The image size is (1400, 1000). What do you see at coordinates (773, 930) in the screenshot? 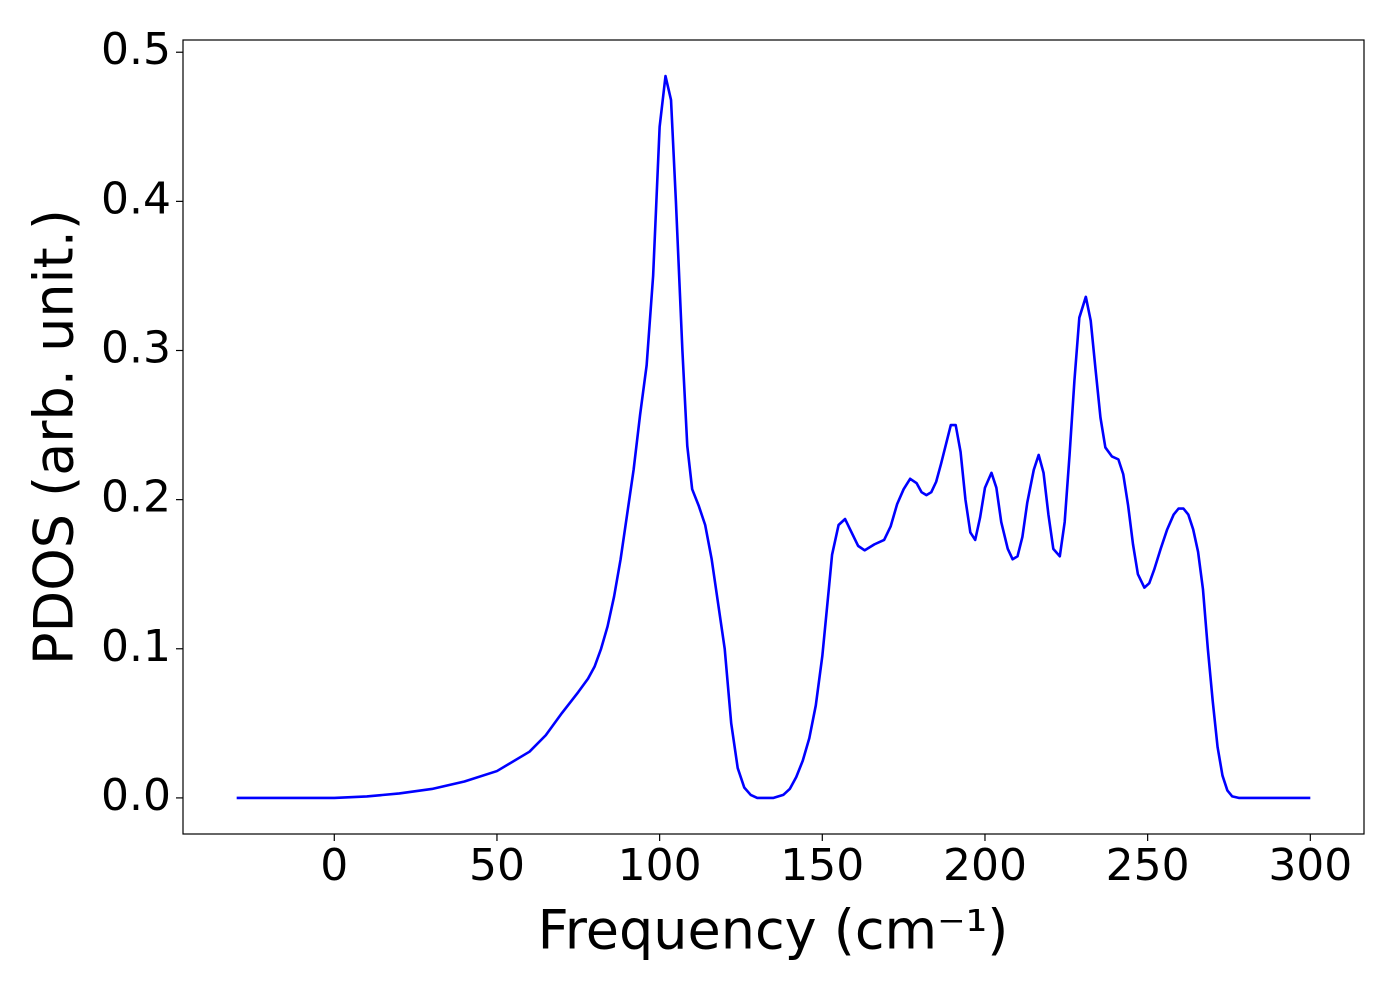
I see `x-axis-label: Frequency (cm⁻¹)` at bounding box center [773, 930].